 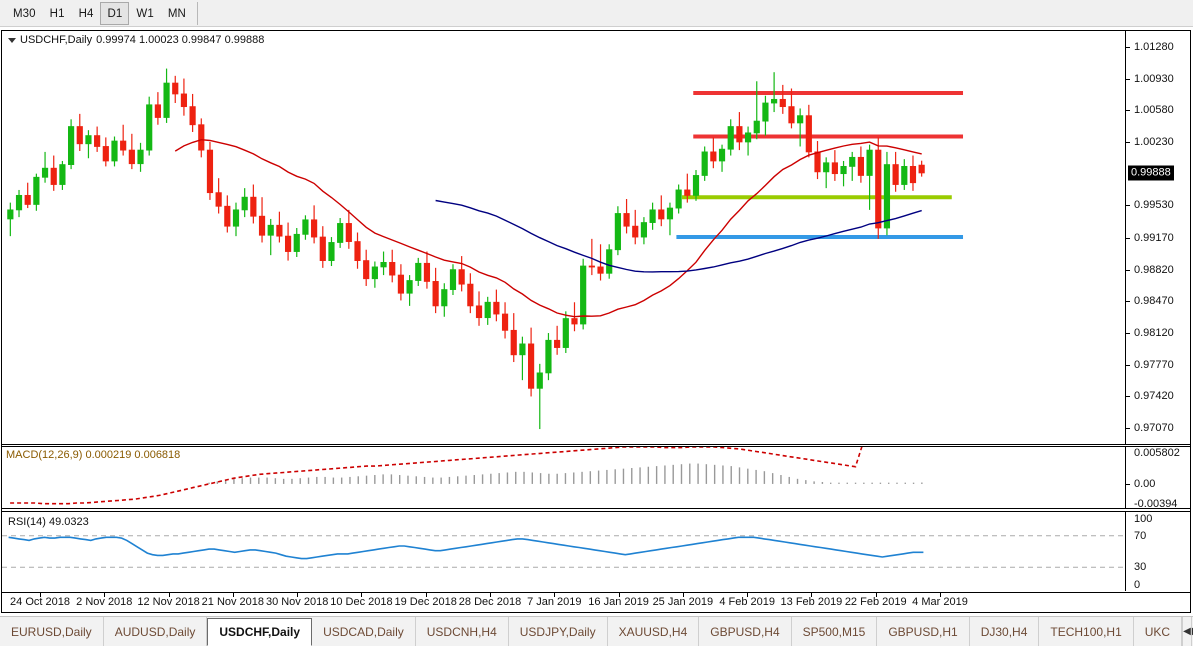 I want to click on rsi-axis-label: 0, so click(x=1137, y=585).